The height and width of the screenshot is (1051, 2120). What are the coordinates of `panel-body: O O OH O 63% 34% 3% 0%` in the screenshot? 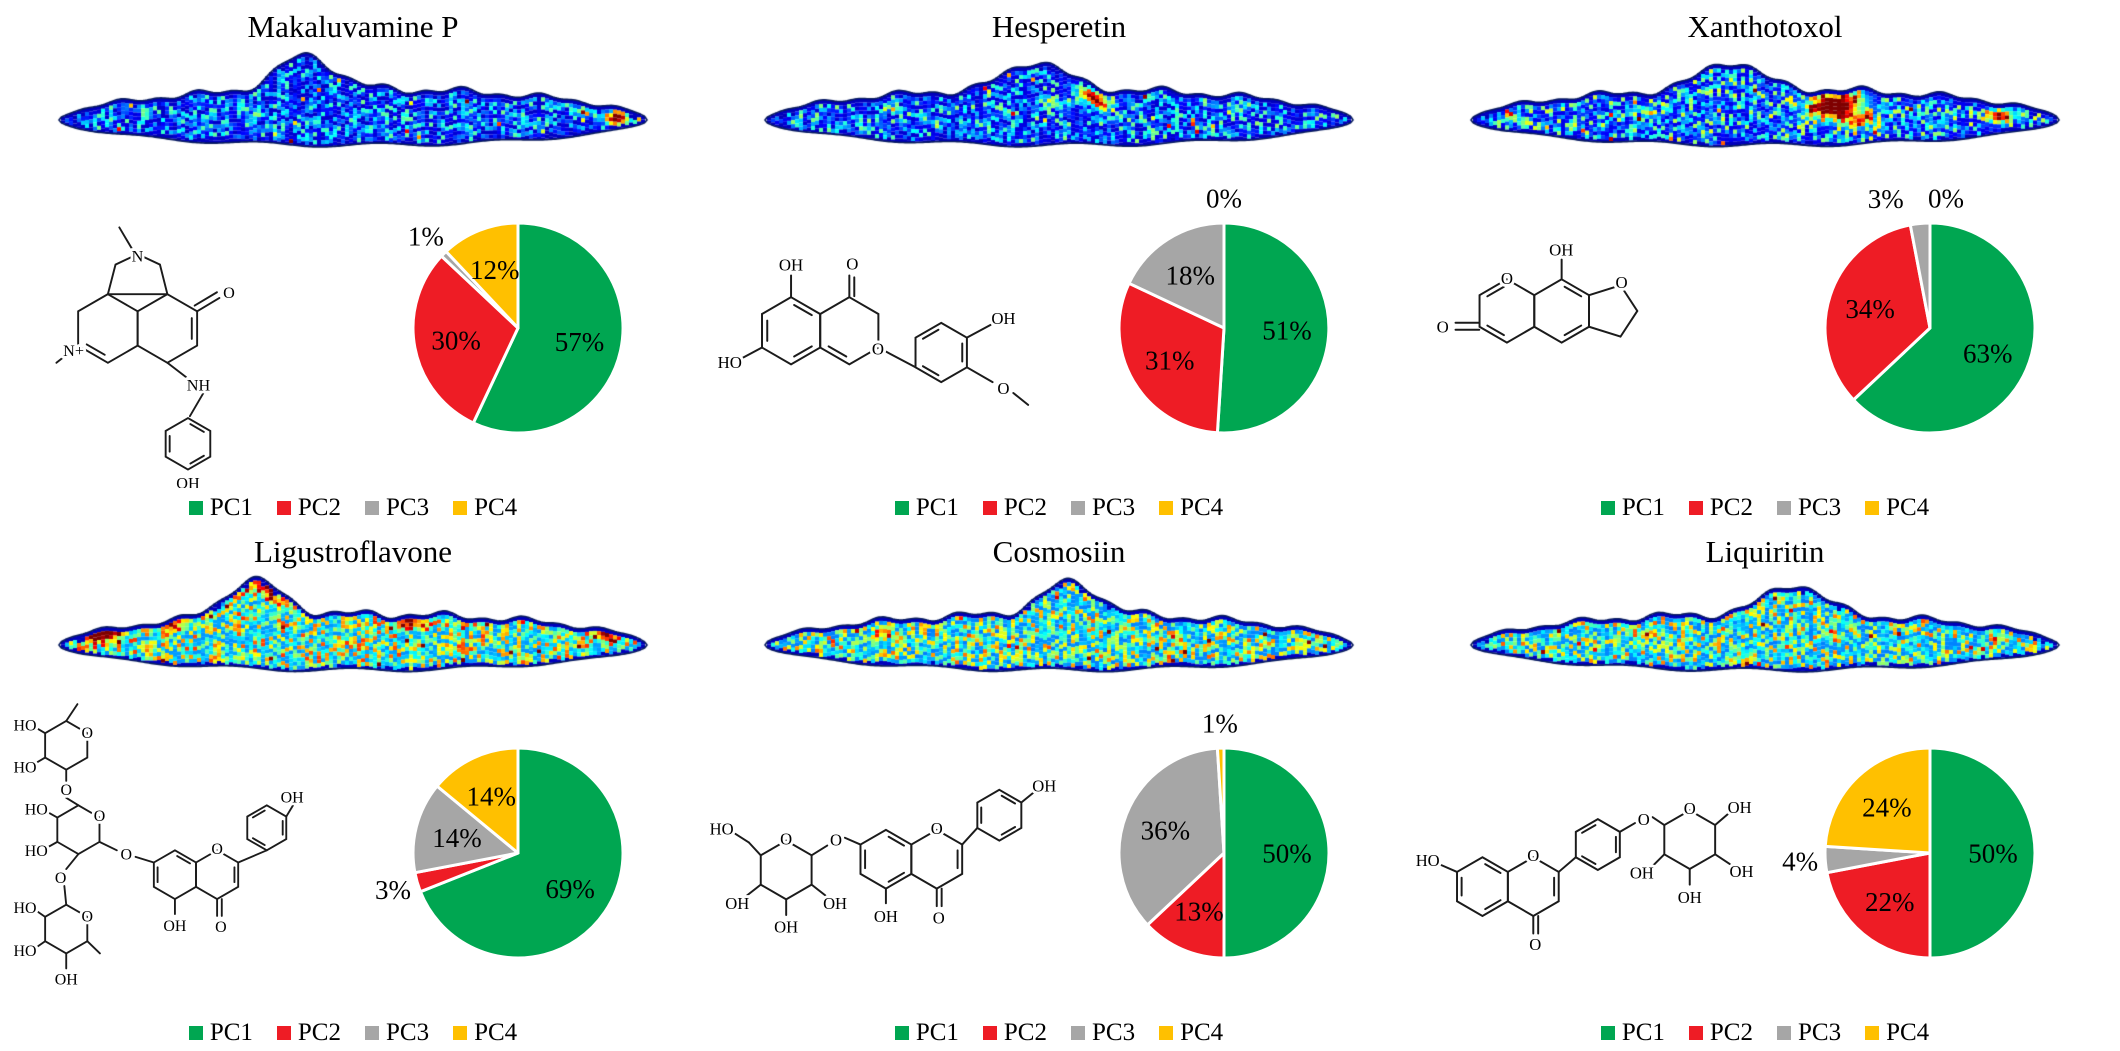 It's located at (1765, 327).